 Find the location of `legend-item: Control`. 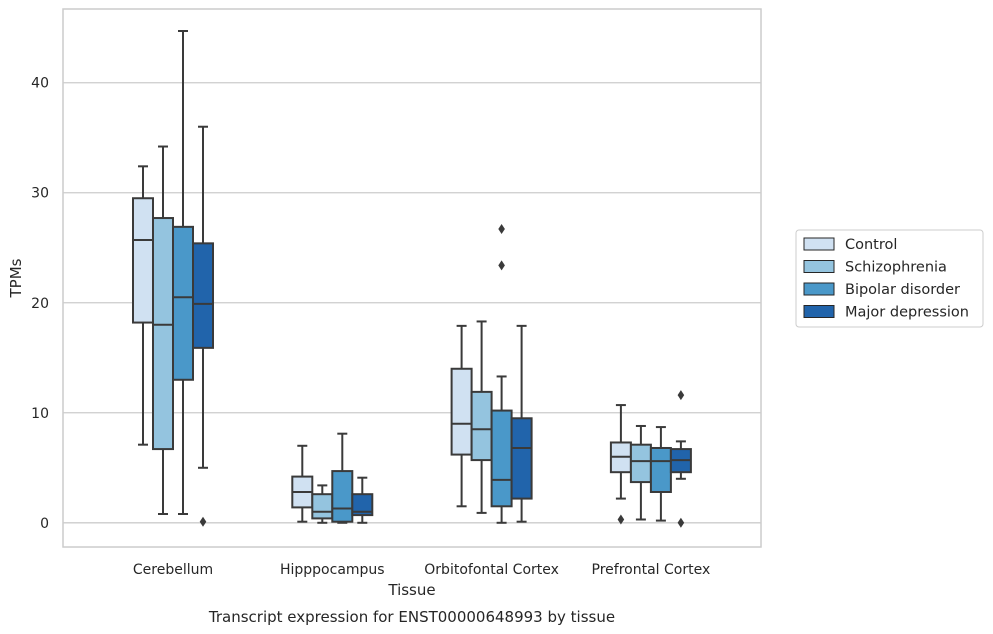

legend-item: Control is located at coordinates (850, 245).